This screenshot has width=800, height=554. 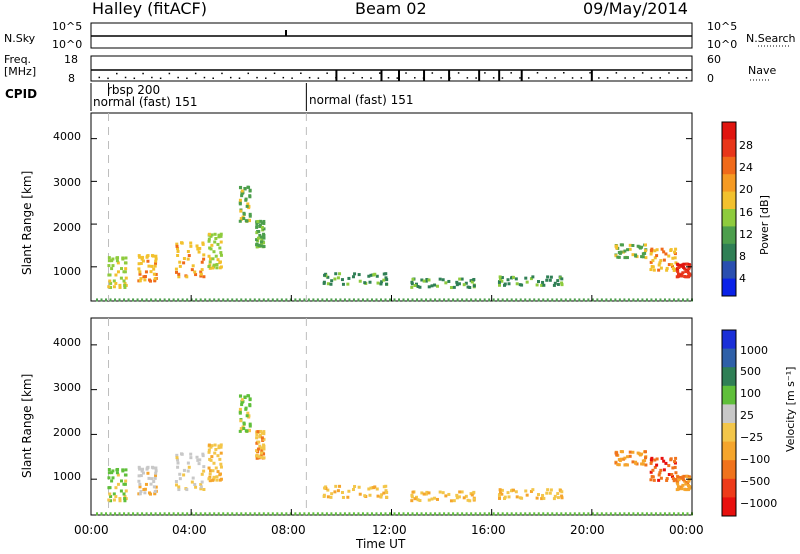 I want to click on date-title: 09/May/2014, so click(x=635, y=9).